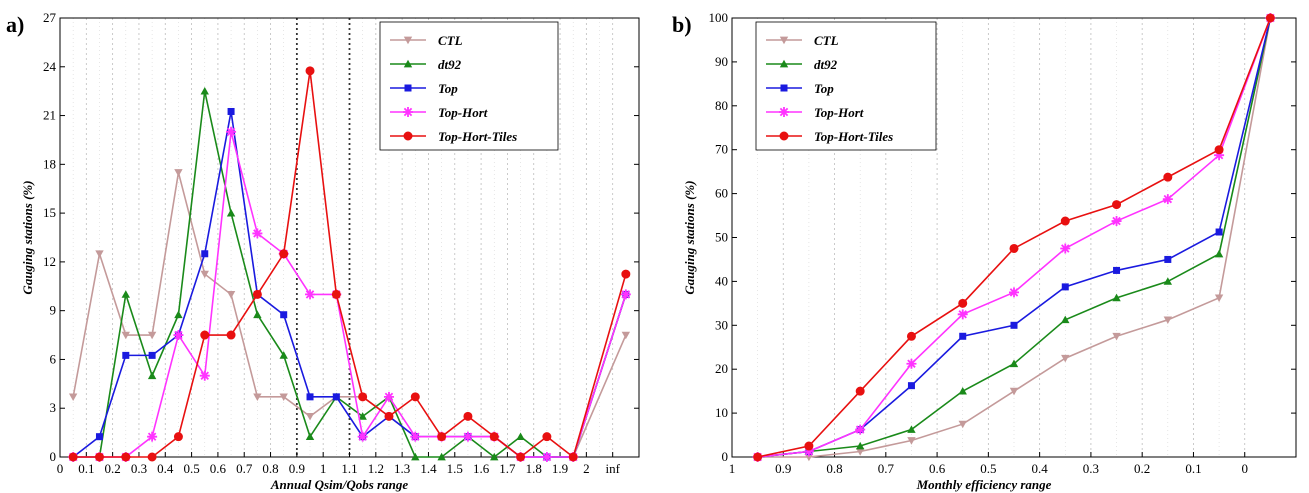 The image size is (1309, 493). I want to click on x-tick-label: 2, so click(586, 468).